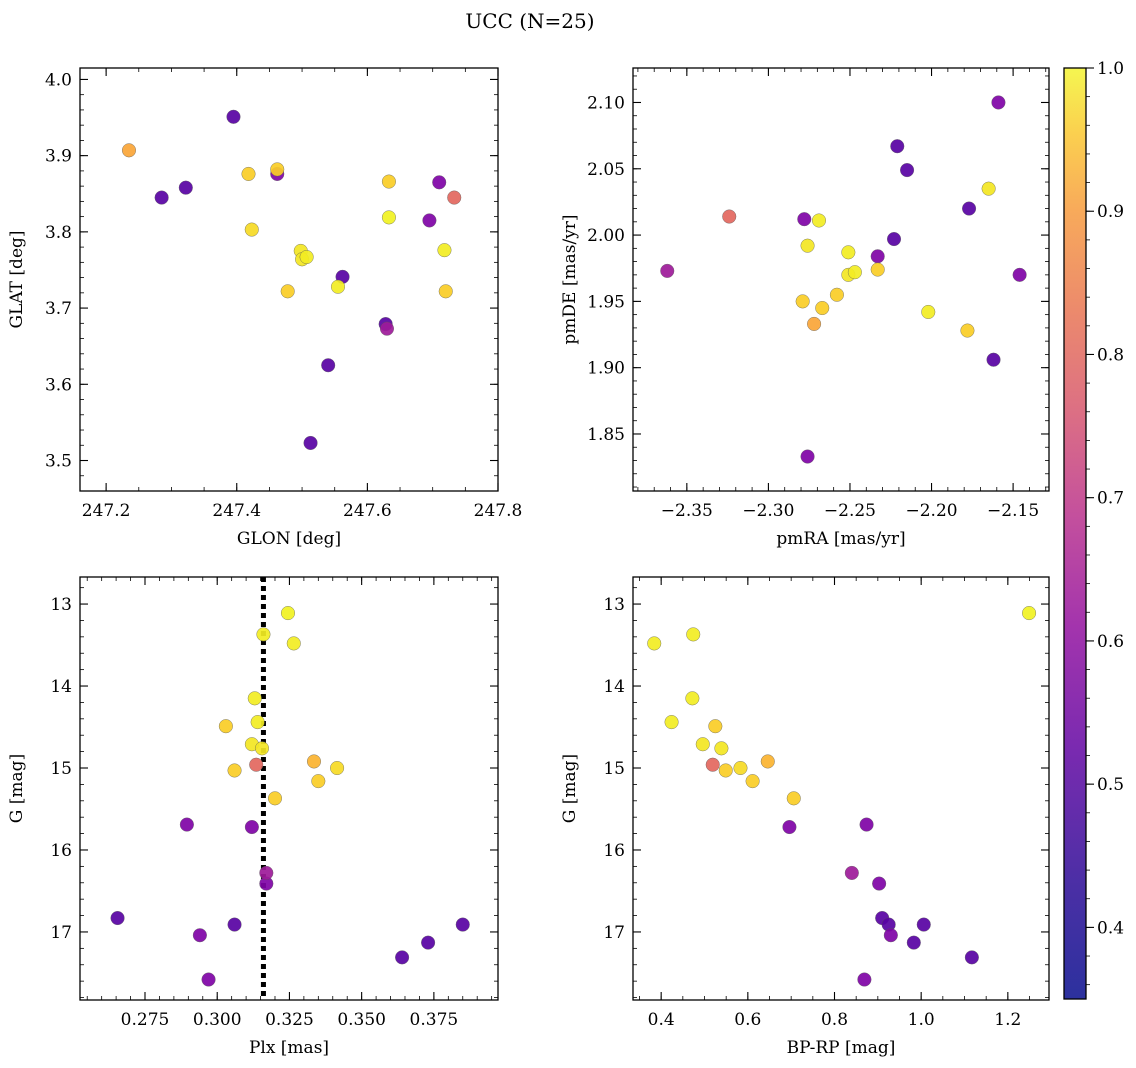  I want to click on x-tick-label: 247.2, so click(106, 511).